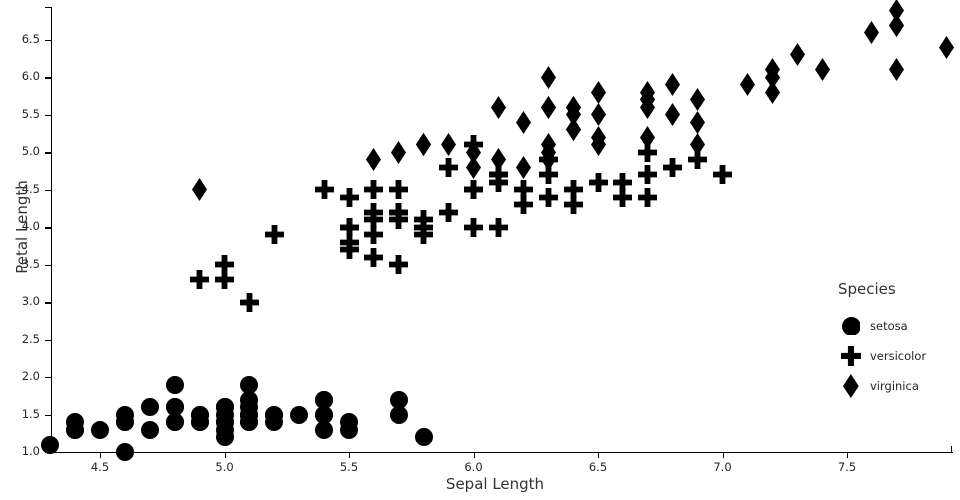  I want to click on legend-item-versicolor: versicolor, so click(882, 356).